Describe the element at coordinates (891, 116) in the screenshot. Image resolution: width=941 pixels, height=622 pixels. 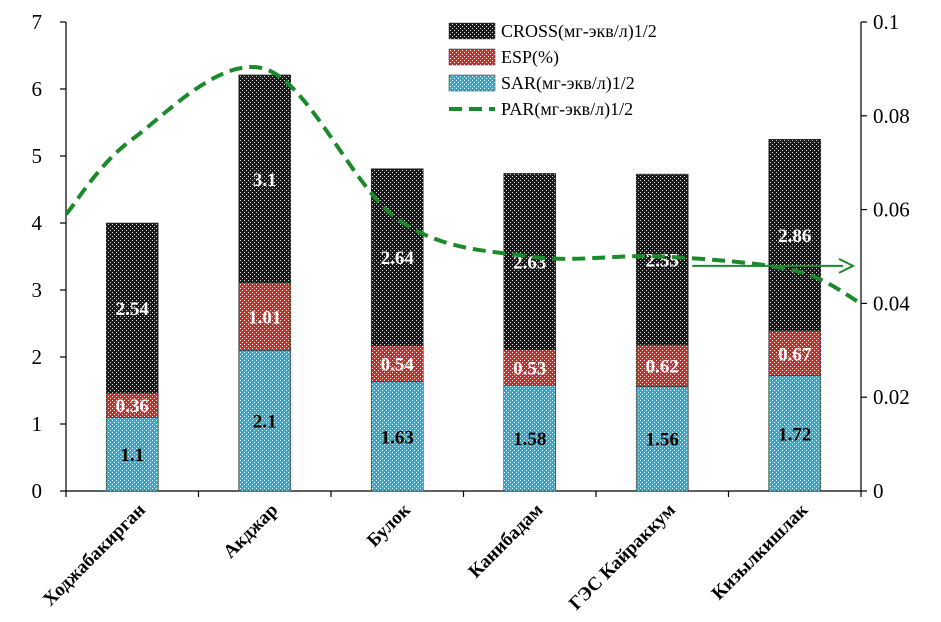
I see `y-right-tick-label: 0.08` at that location.